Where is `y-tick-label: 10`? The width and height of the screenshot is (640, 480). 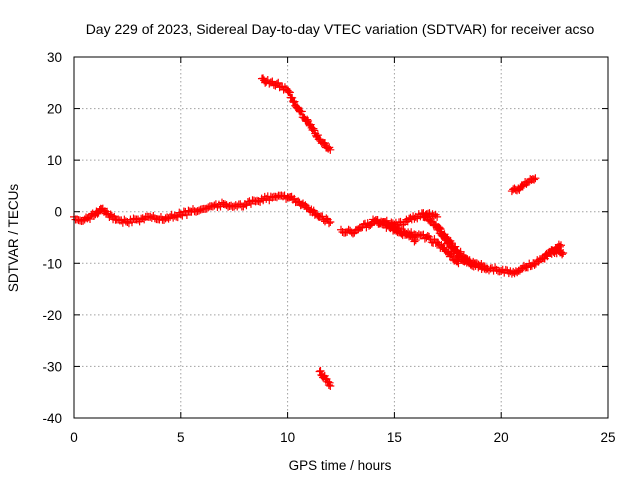
y-tick-label: 10 is located at coordinates (54, 160).